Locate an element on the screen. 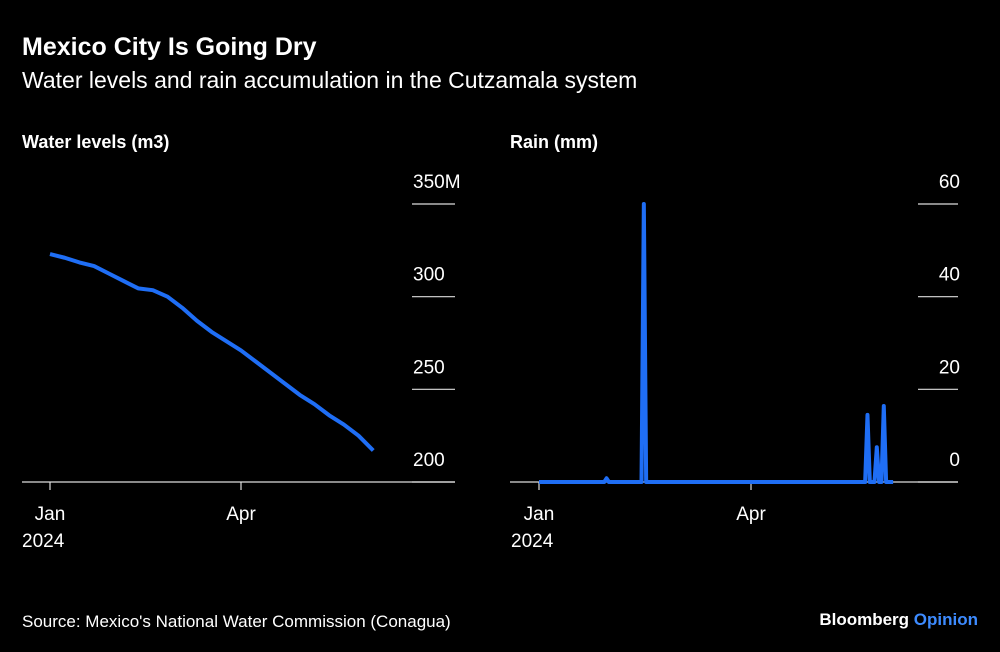  panel-title: Water levels (m3) is located at coordinates (95, 142).